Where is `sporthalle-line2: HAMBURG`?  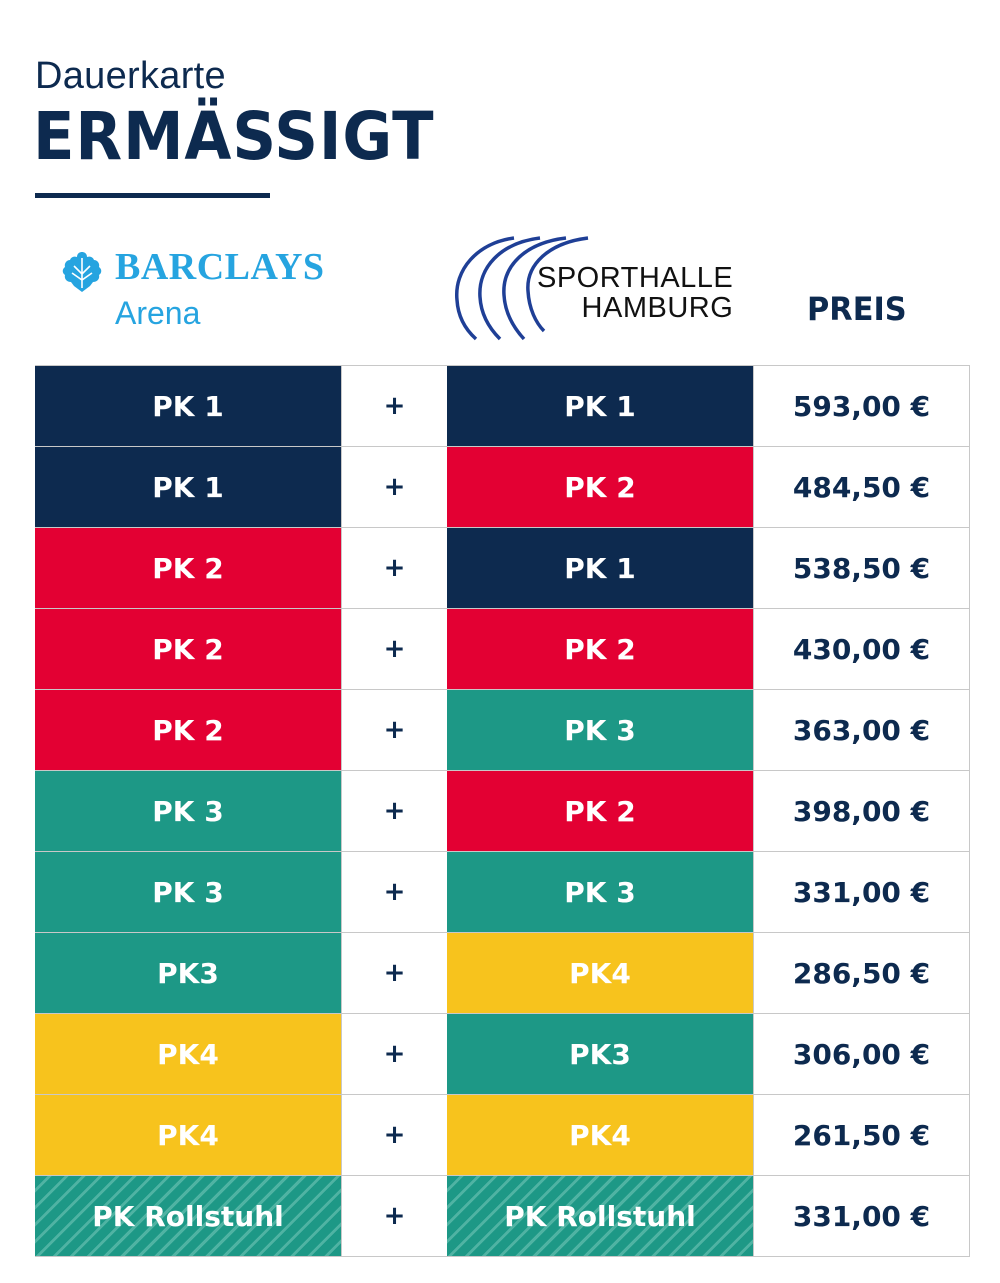
sporthalle-line2: HAMBURG is located at coordinates (657, 308).